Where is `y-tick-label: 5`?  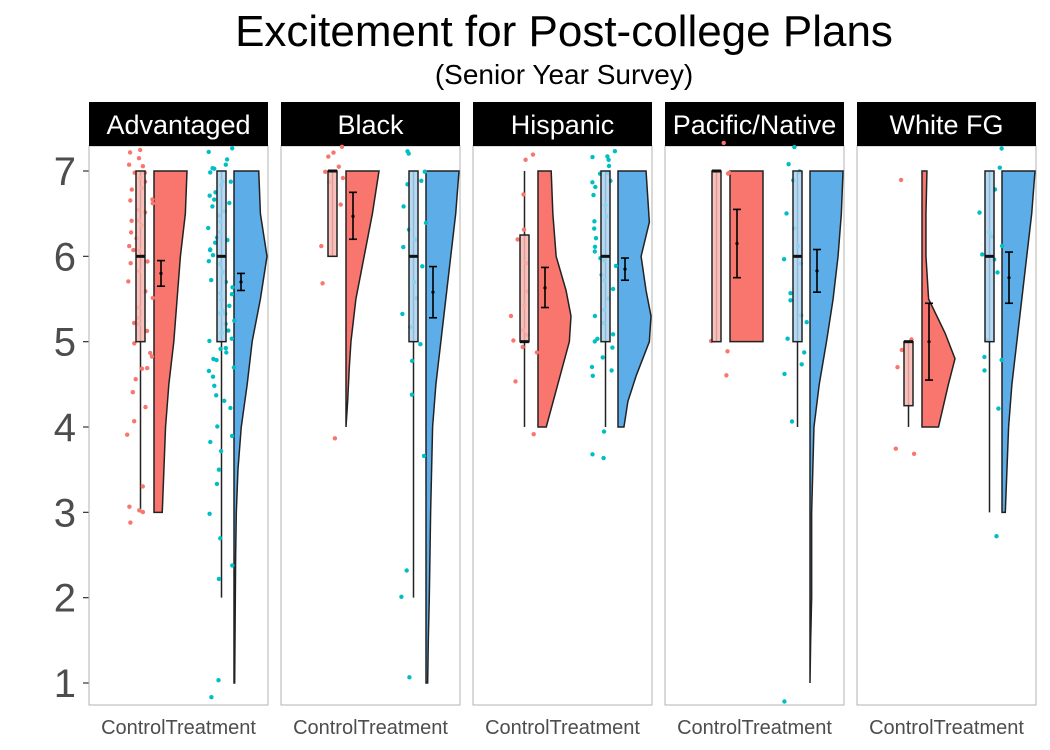 y-tick-label: 5 is located at coordinates (65, 343).